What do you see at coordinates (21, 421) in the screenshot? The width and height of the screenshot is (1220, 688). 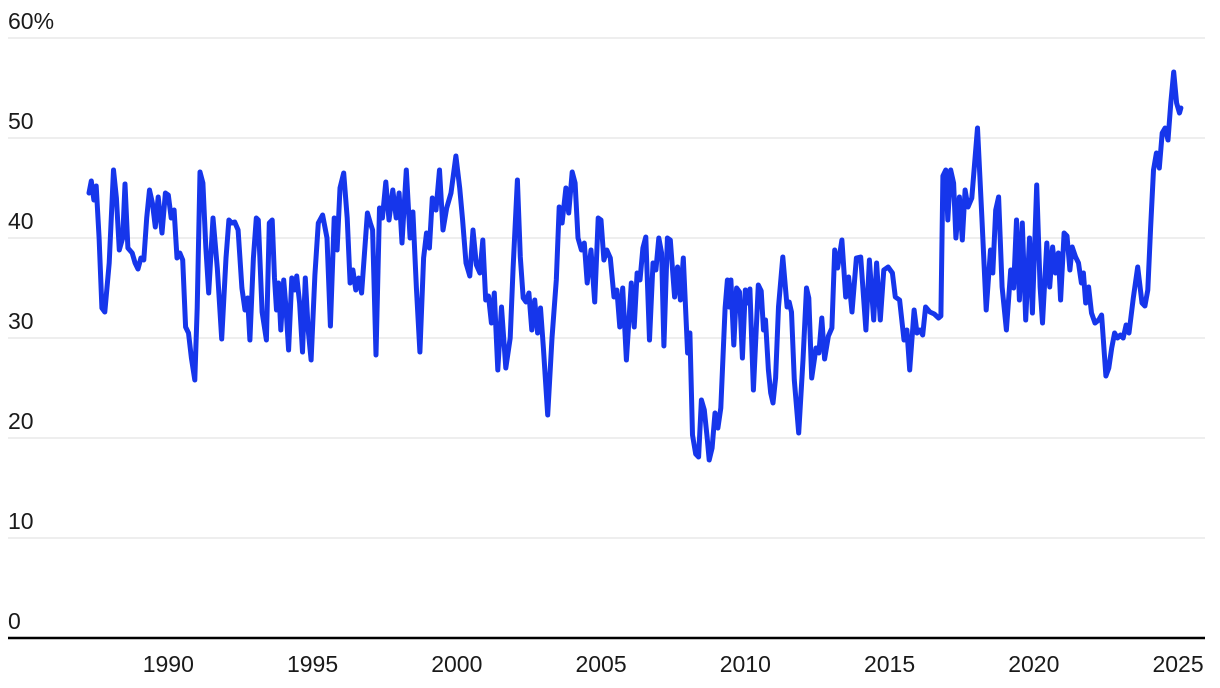 I see `y-tick-label-20: 20` at bounding box center [21, 421].